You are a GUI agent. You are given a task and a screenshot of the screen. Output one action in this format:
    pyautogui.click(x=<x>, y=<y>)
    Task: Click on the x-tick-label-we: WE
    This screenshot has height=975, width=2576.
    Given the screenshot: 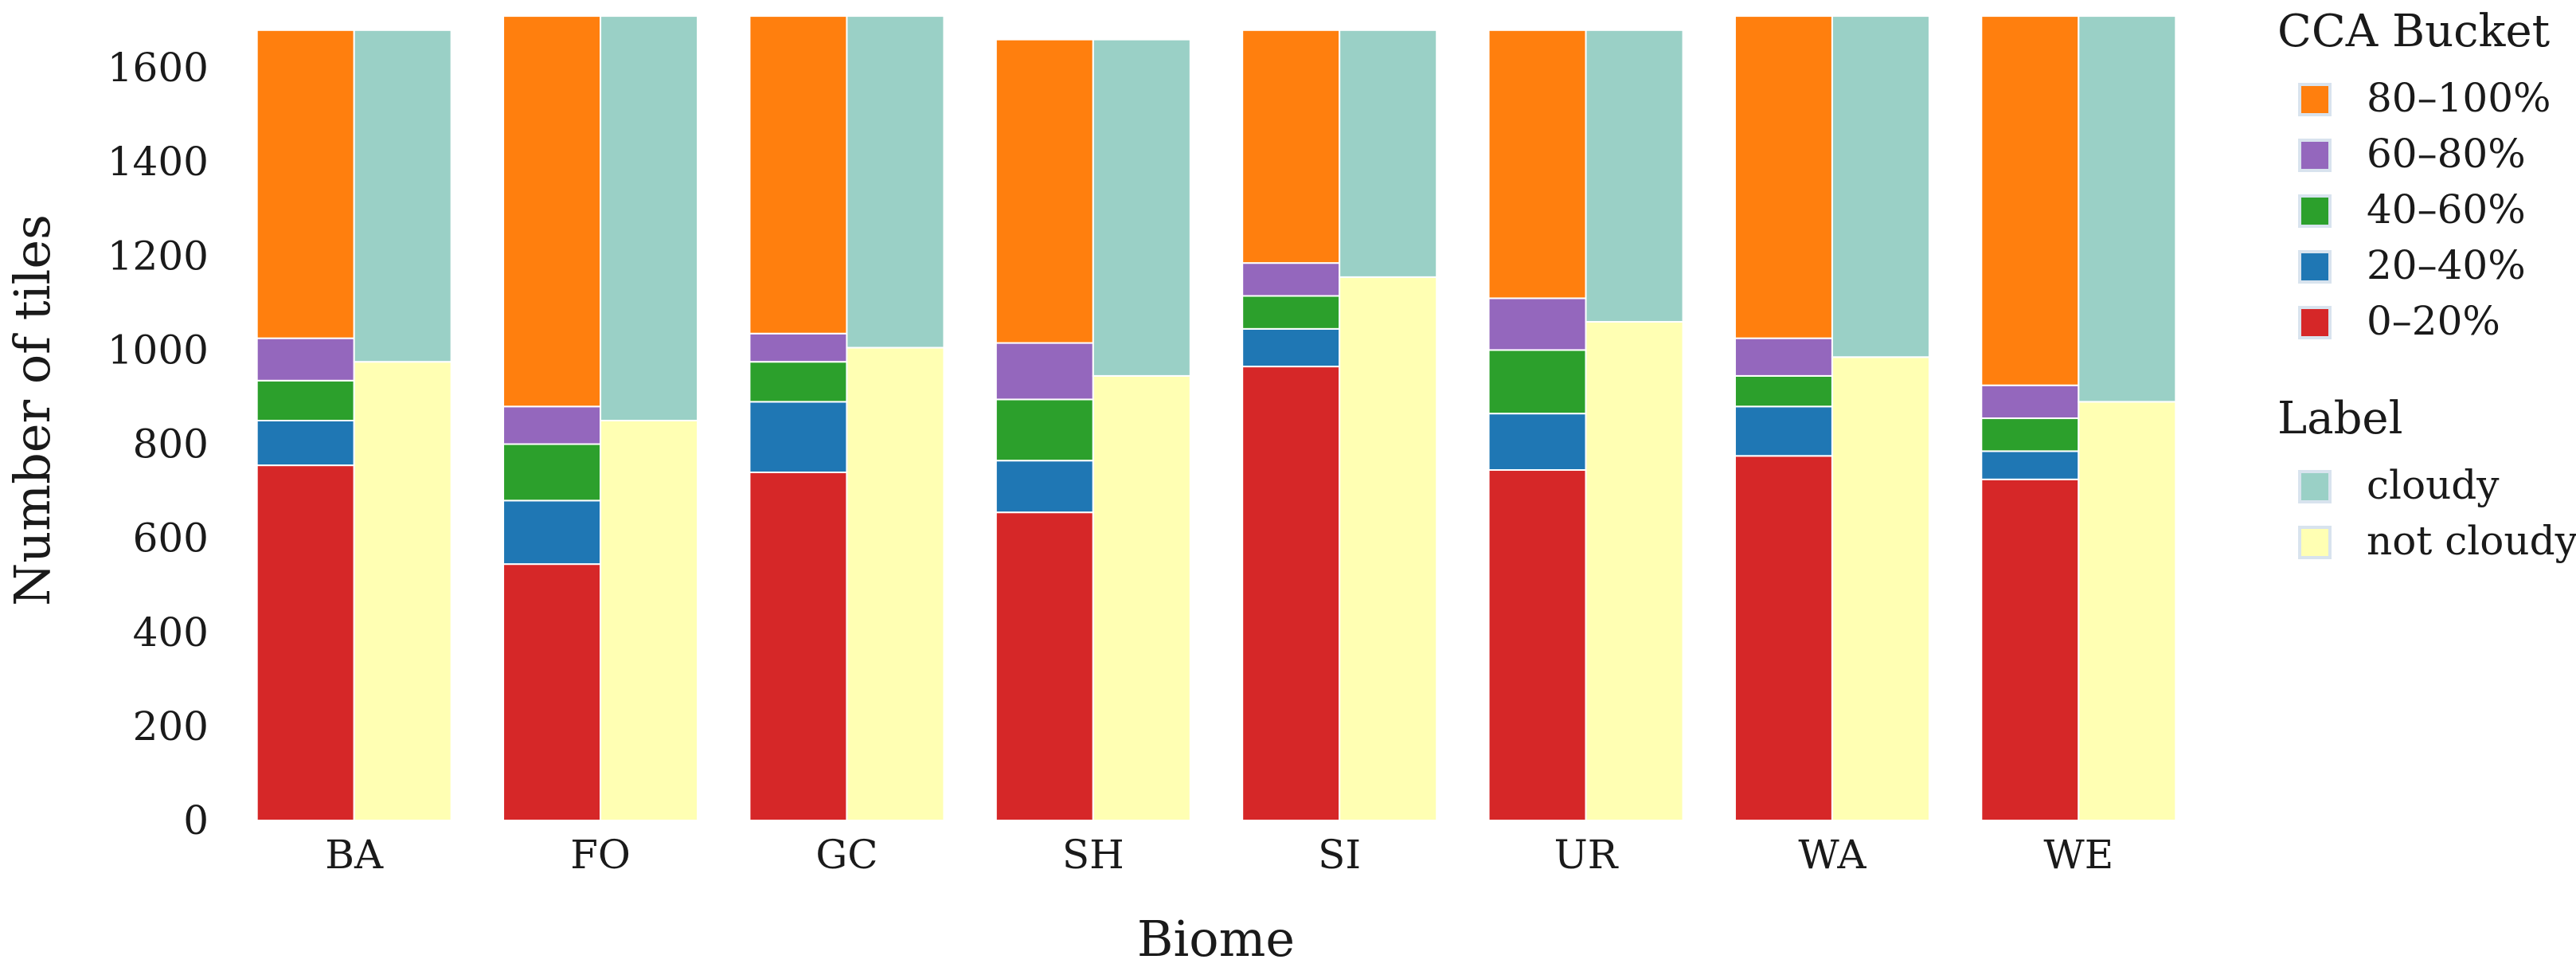 What is the action you would take?
    pyautogui.click(x=2078, y=855)
    